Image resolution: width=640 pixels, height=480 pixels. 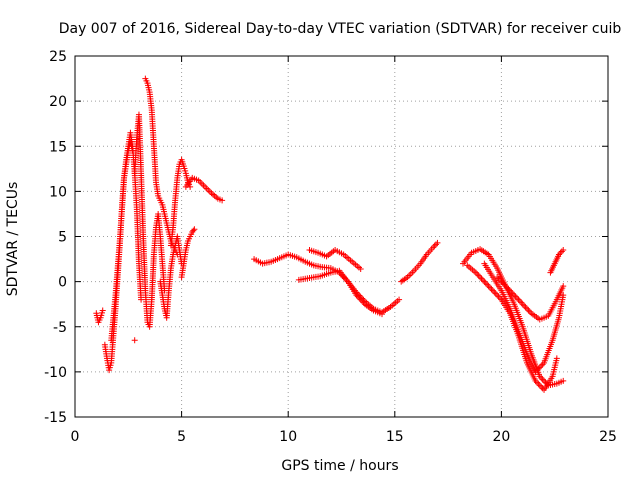 What do you see at coordinates (339, 466) in the screenshot?
I see `x-axis-label: GPS time / hours` at bounding box center [339, 466].